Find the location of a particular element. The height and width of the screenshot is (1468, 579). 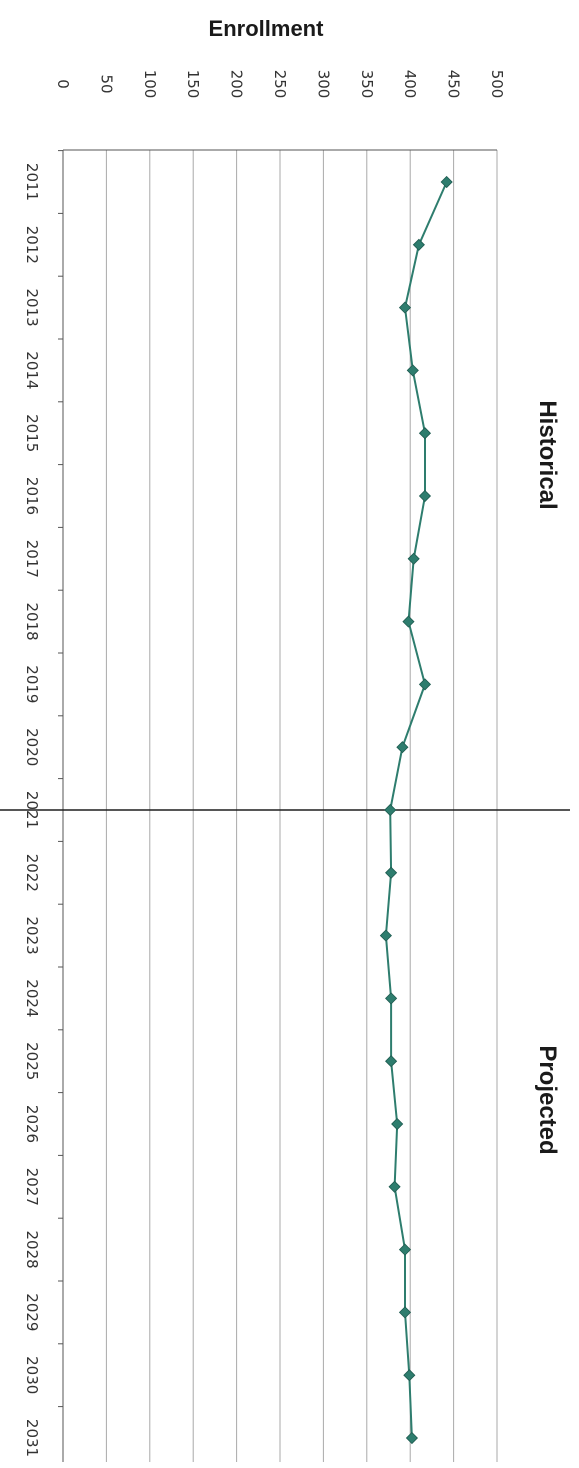

data-point-2019 is located at coordinates (425, 684).